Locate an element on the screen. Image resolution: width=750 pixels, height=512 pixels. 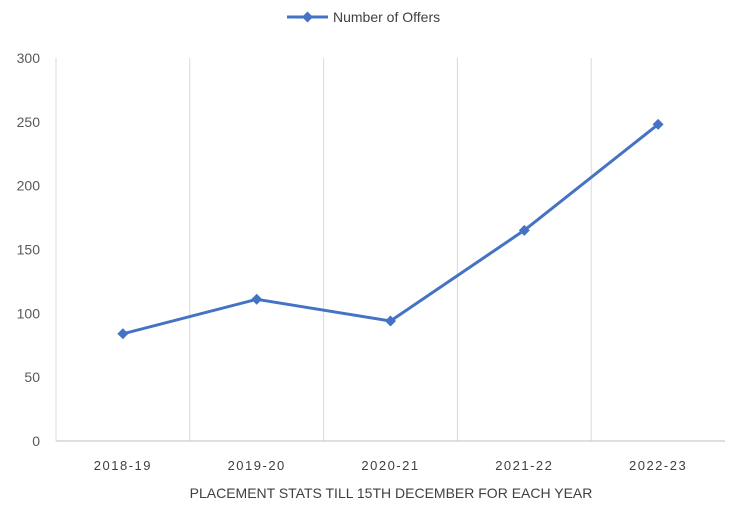
y-axis-tick-labels: 0 50 100 150 200 250 300 is located at coordinates (29, 249).